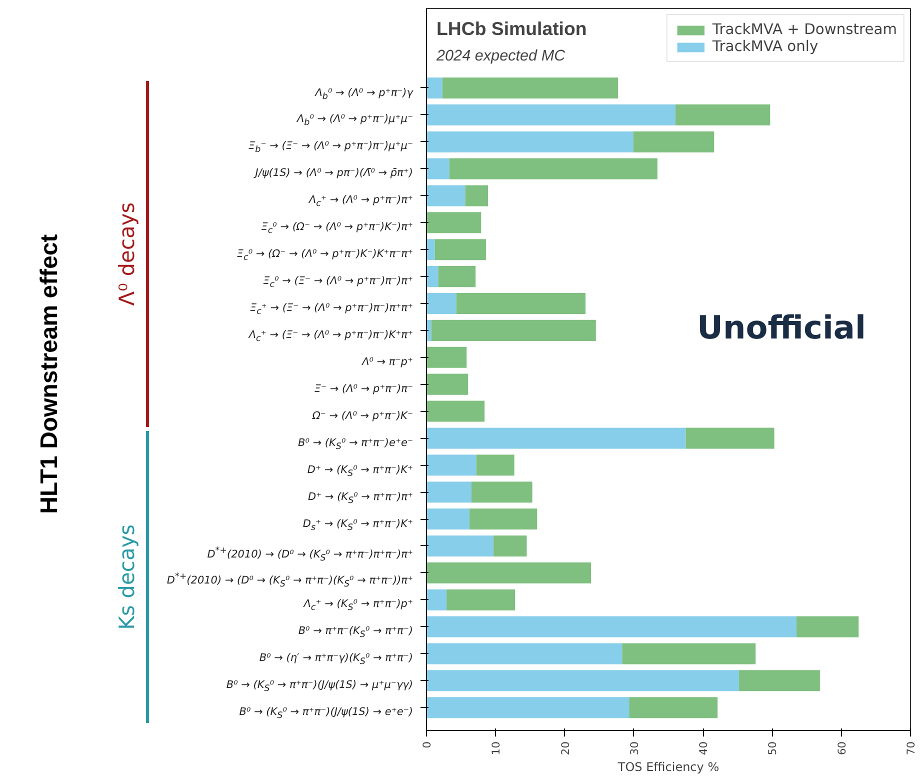 The height and width of the screenshot is (776, 921). I want to click on y-tick-label: Λ$_{c}$⁺ → (Λ⁰ → p⁺π⁻)π⁺, so click(360, 201).